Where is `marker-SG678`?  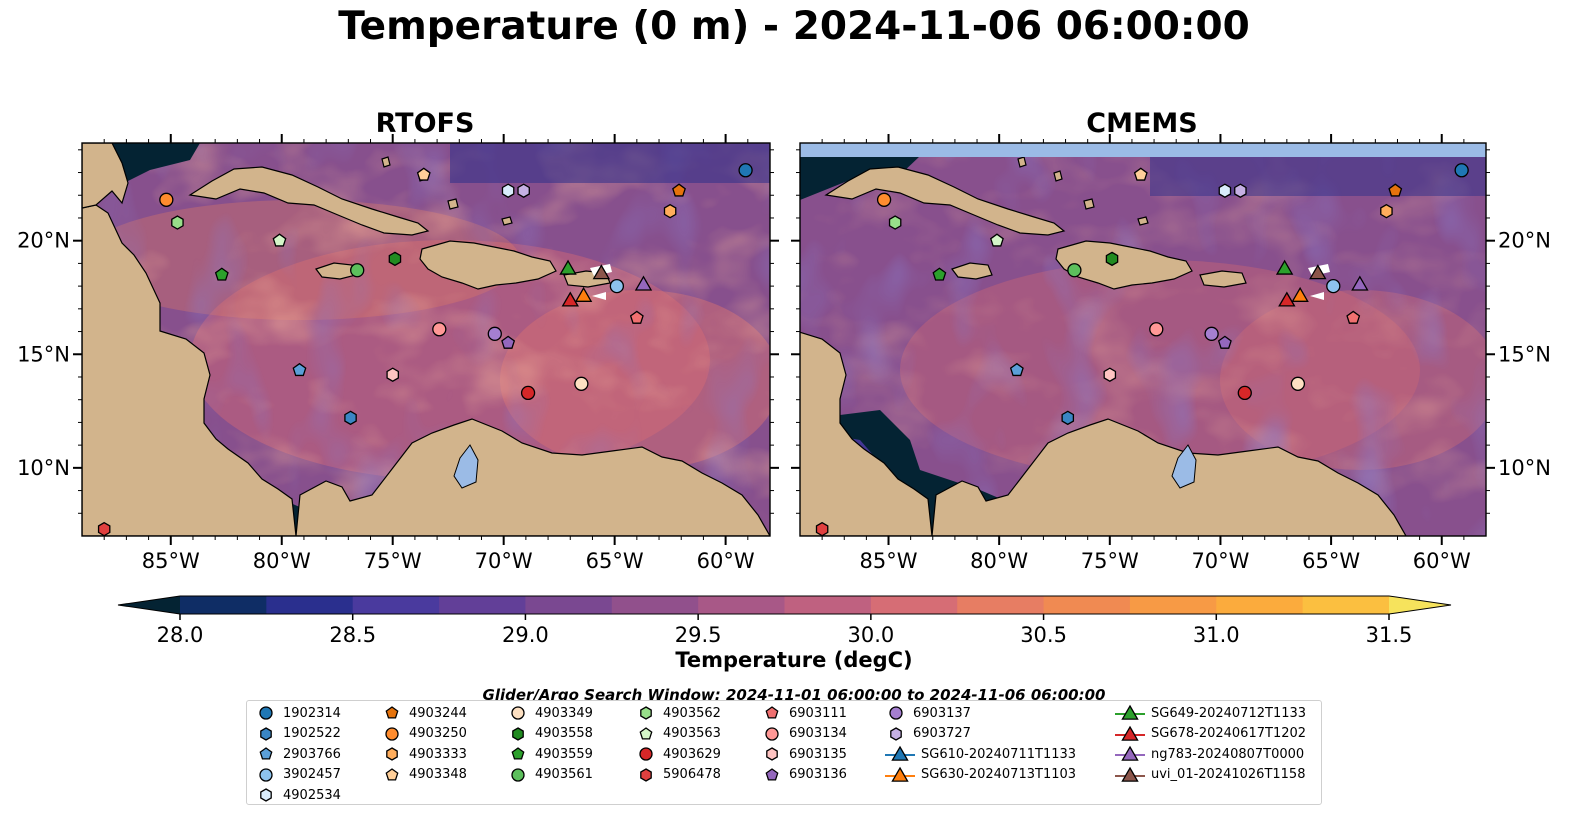 marker-SG678 is located at coordinates (570, 299).